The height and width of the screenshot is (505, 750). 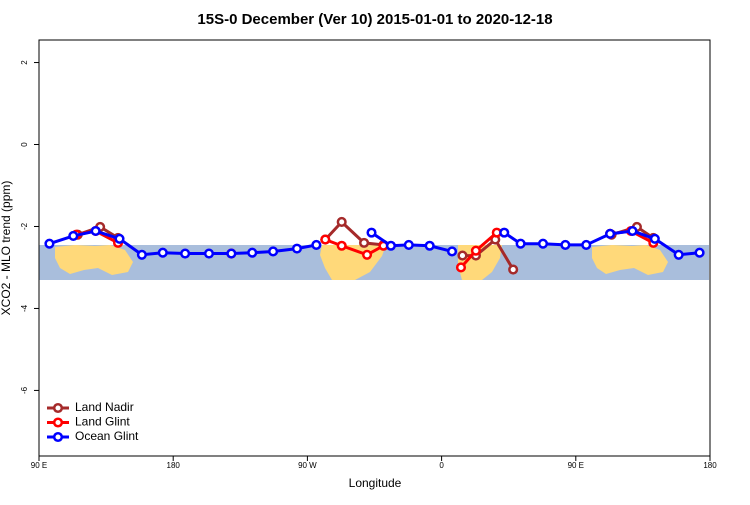 I want to click on y-tick-label: -2, so click(x=24, y=226).